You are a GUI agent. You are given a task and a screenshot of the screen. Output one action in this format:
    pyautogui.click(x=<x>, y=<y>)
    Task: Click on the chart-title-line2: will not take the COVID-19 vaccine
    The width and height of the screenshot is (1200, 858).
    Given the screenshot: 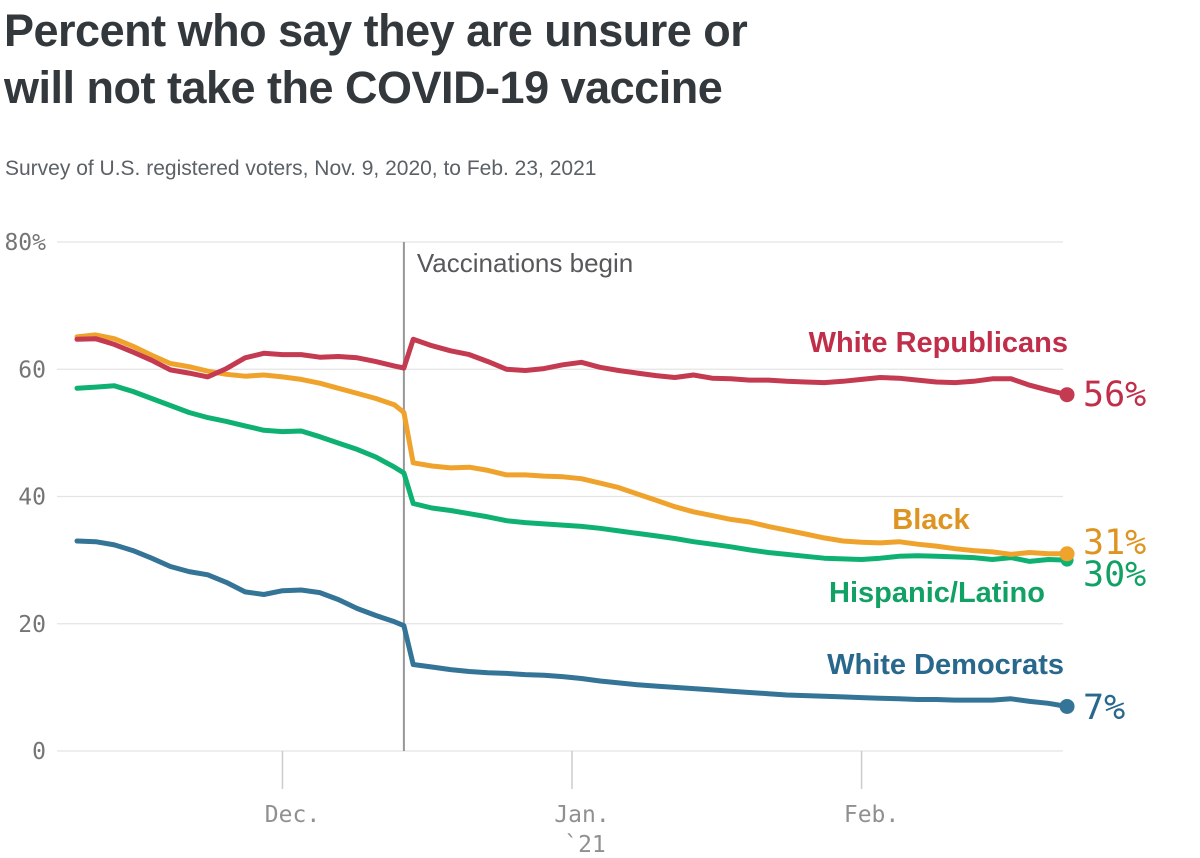 What is the action you would take?
    pyautogui.click(x=363, y=87)
    